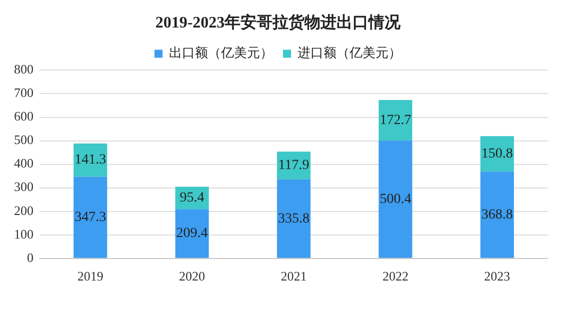  What do you see at coordinates (30, 257) in the screenshot?
I see `y-tick-label: 0` at bounding box center [30, 257].